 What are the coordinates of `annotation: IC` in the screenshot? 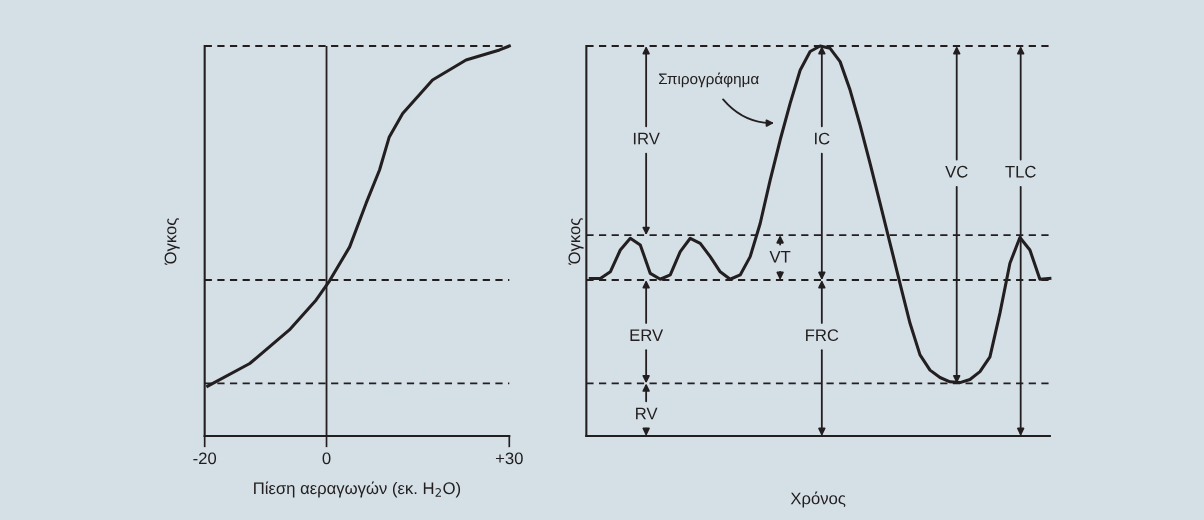 It's located at (822, 138).